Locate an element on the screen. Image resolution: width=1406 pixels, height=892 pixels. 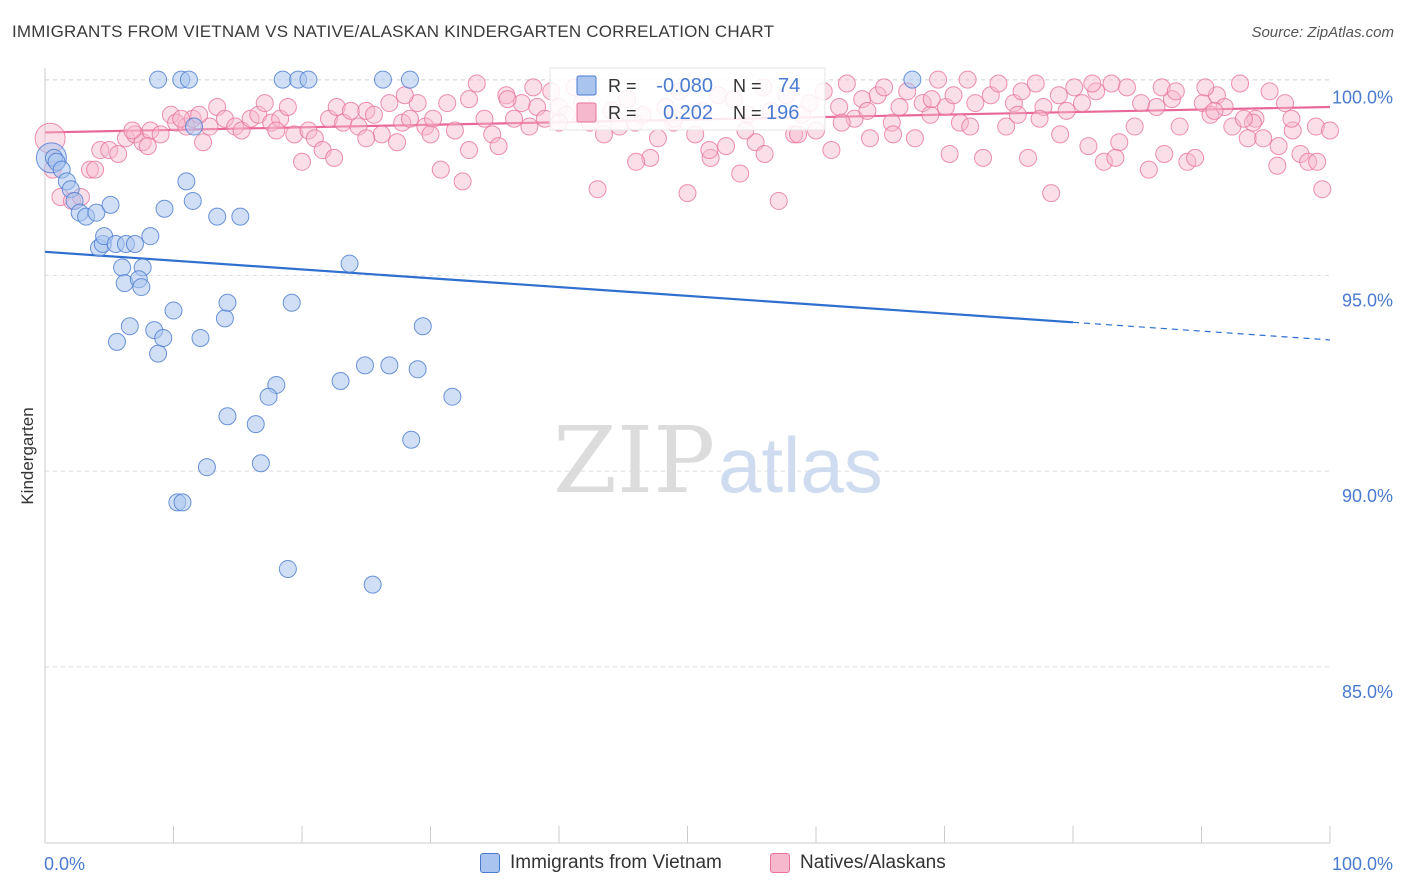
source-credit: Source: ZipAtlas.com is located at coordinates (1322, 32).